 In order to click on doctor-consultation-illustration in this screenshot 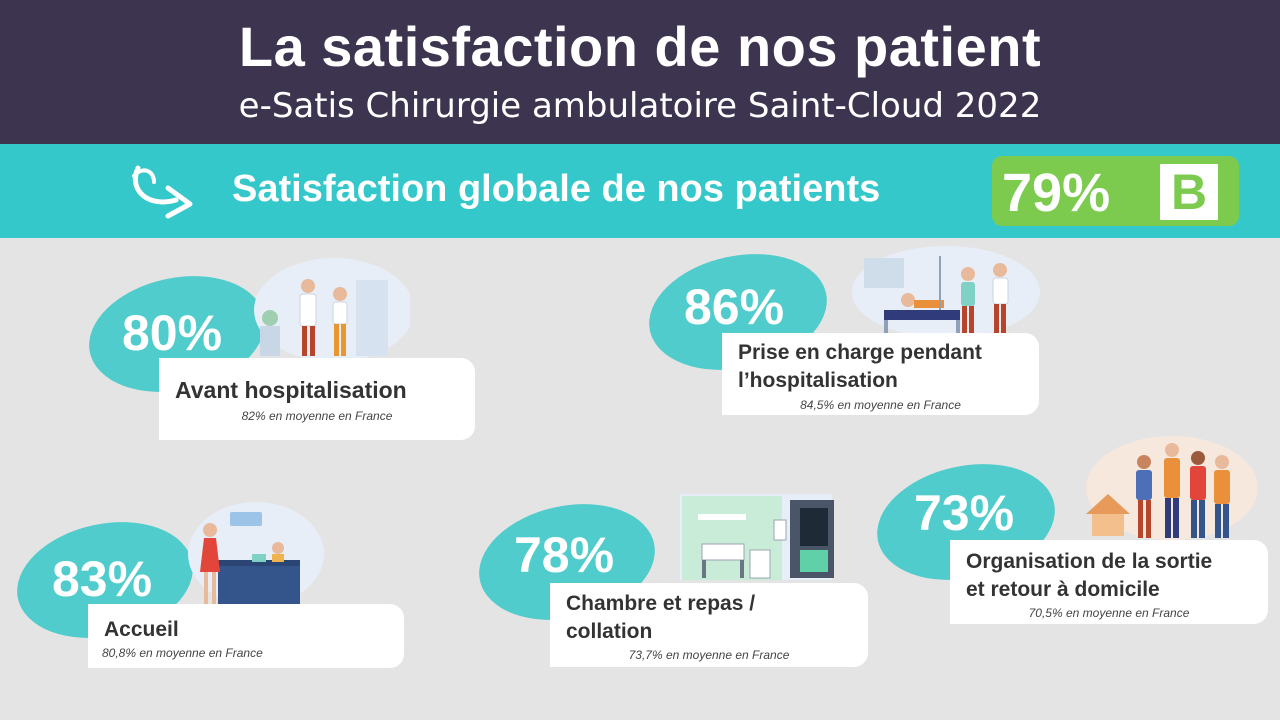, I will do `click(332, 309)`.